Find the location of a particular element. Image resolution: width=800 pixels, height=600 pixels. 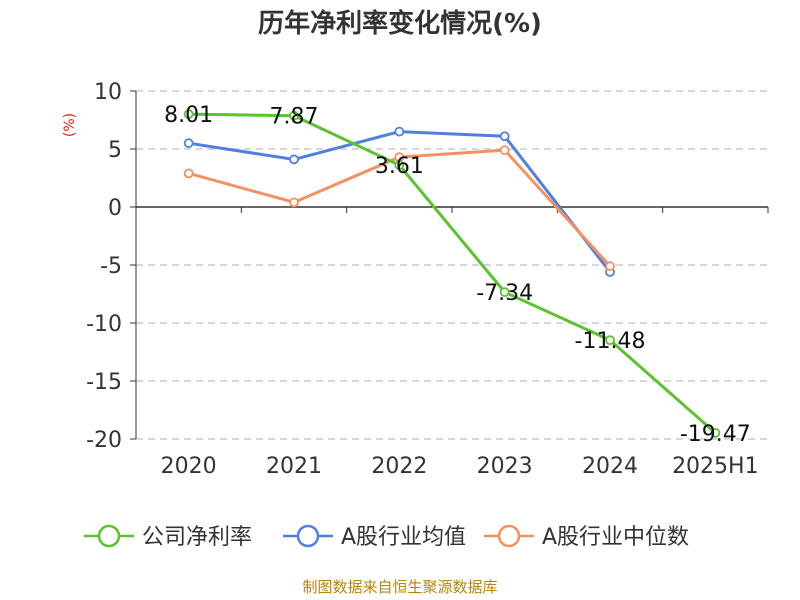

x-tick-label: 2024 is located at coordinates (610, 466).